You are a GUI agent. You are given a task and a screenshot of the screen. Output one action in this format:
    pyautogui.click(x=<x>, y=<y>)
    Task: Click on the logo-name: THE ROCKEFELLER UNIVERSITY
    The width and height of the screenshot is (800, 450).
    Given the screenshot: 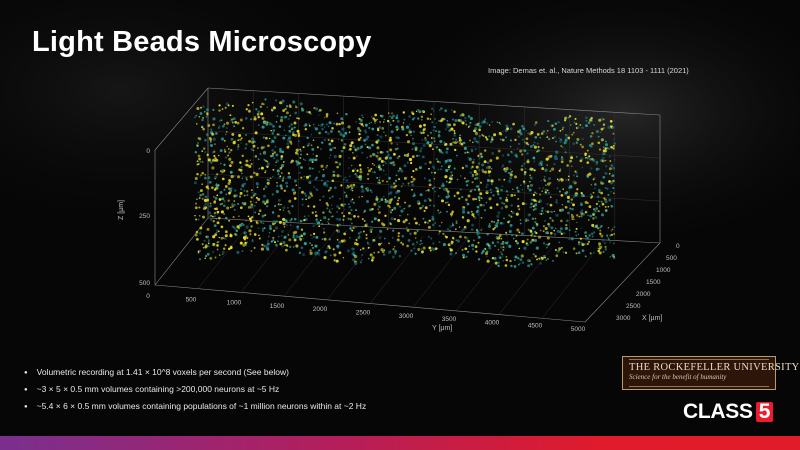 What is the action you would take?
    pyautogui.click(x=714, y=367)
    